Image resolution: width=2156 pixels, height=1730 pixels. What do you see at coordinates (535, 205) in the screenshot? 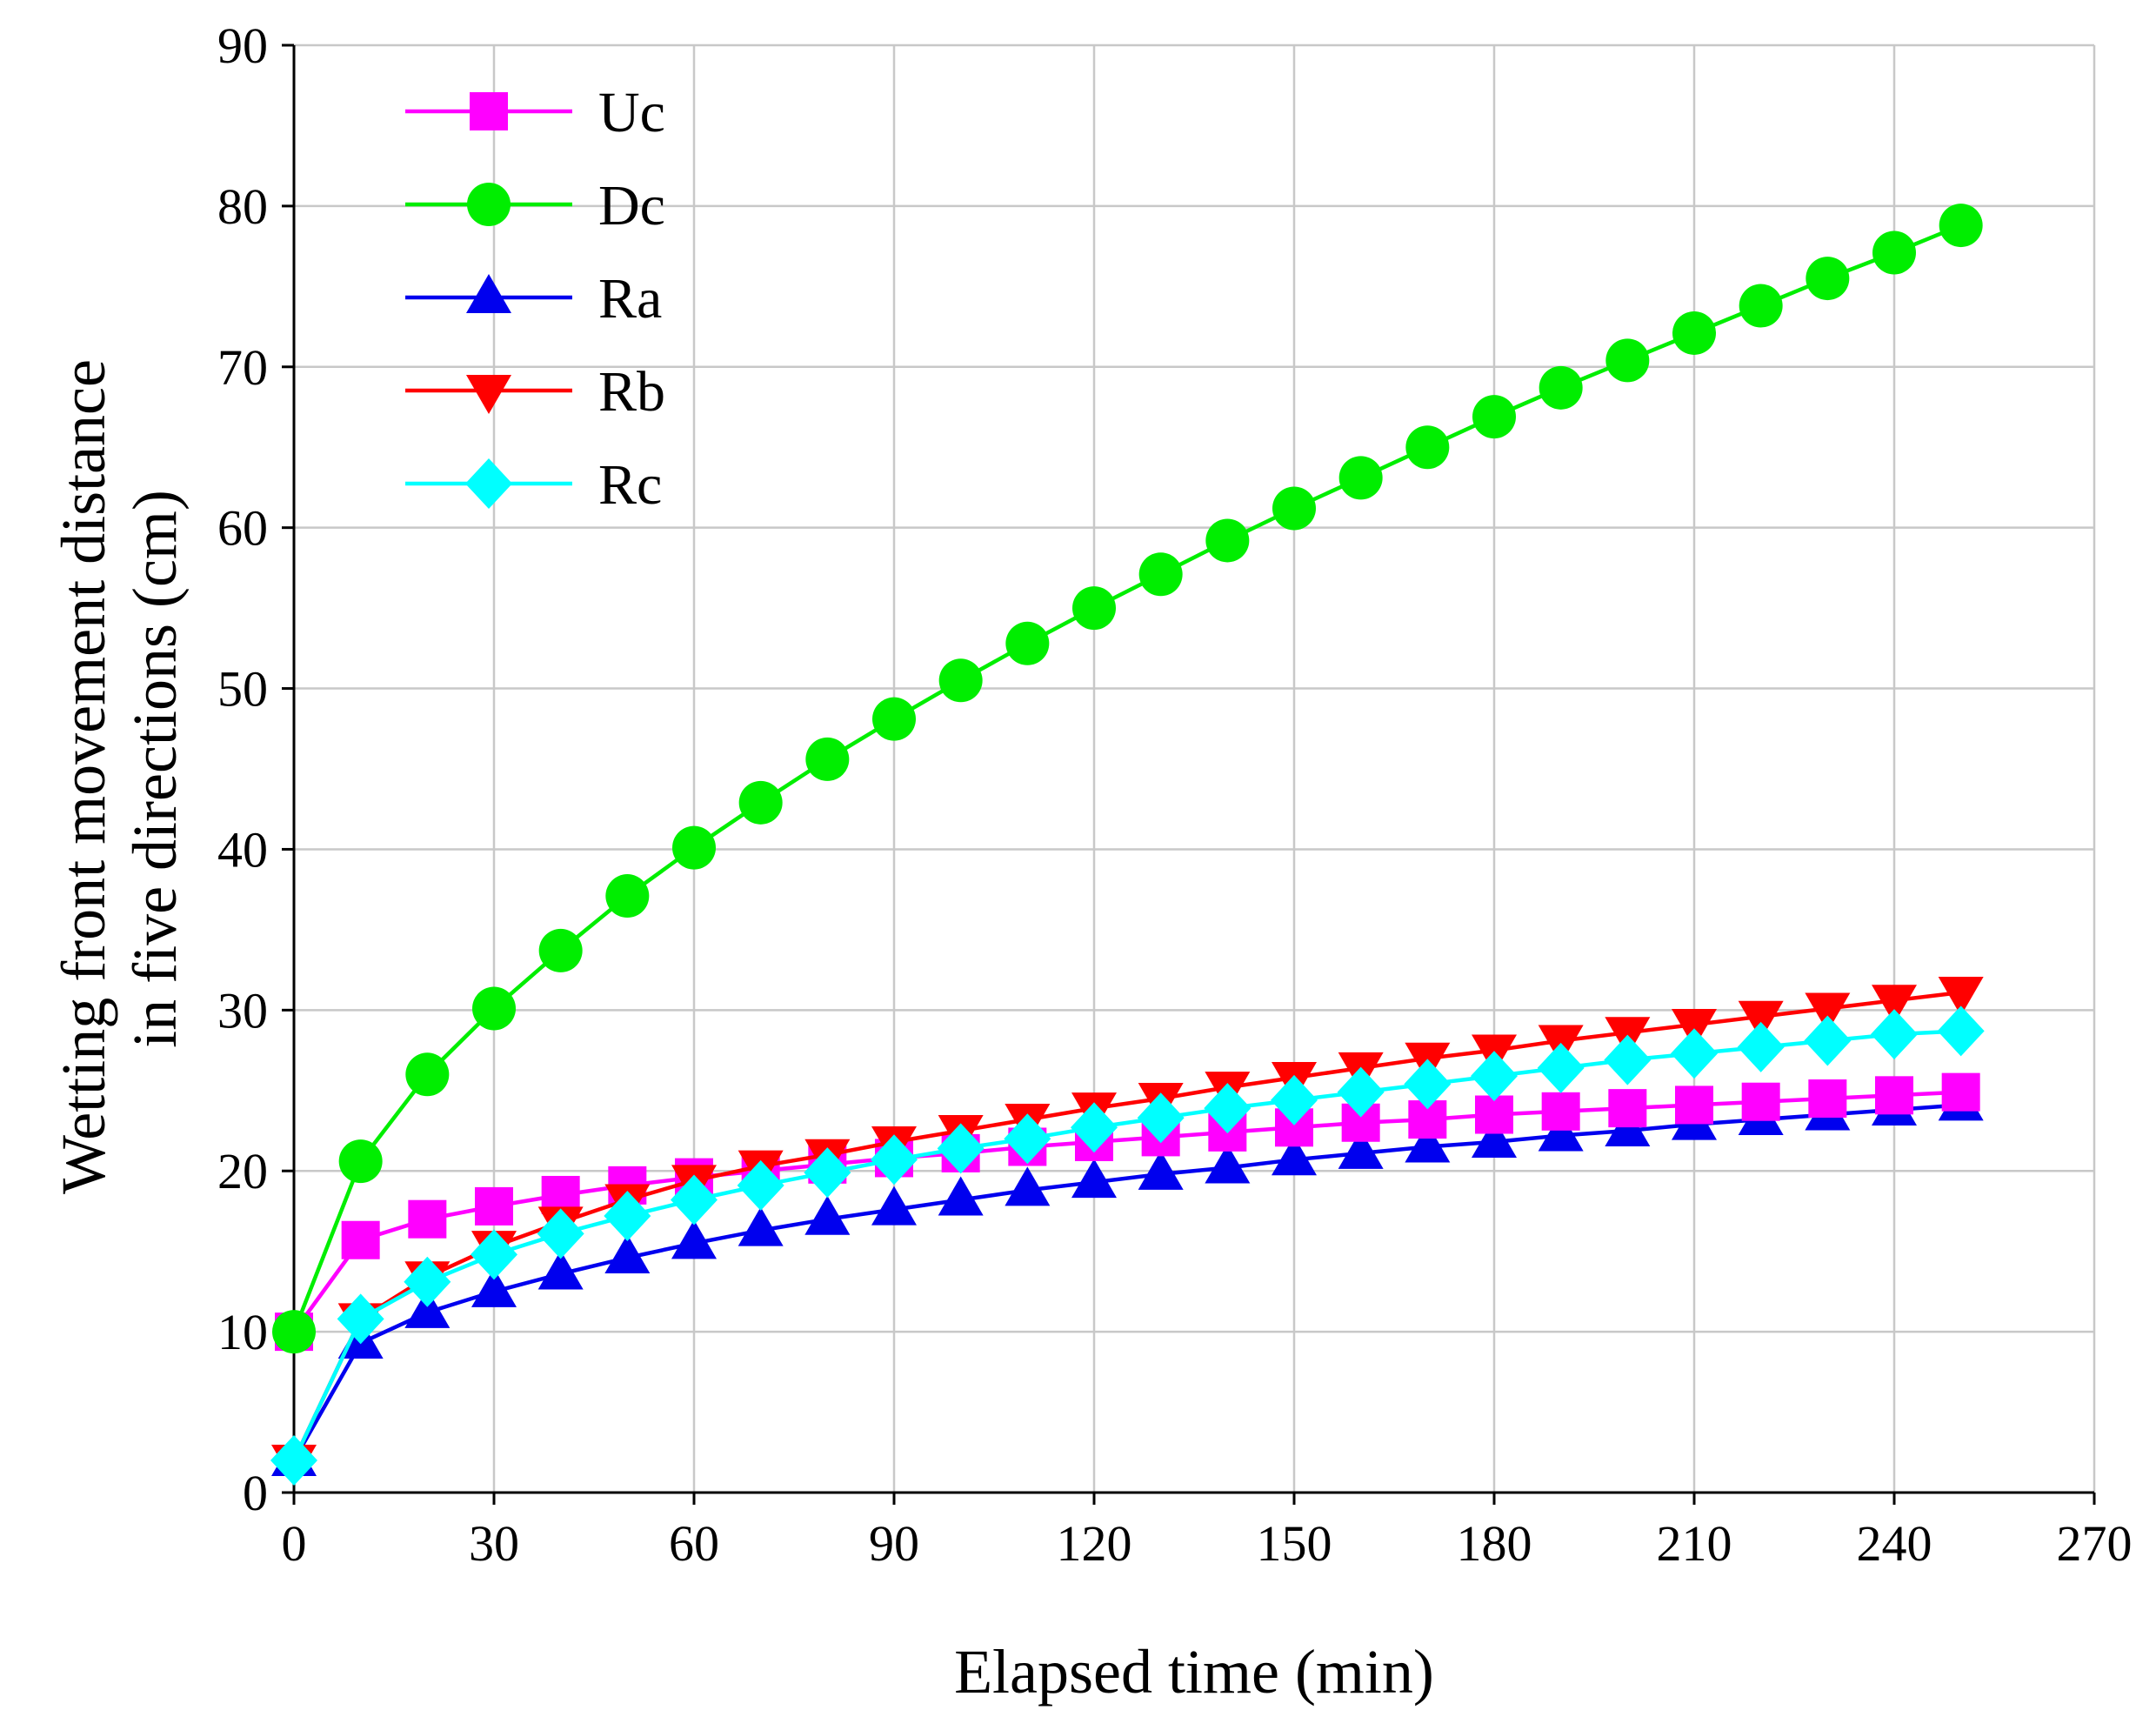
I see `legend-item-dc: Dc` at bounding box center [535, 205].